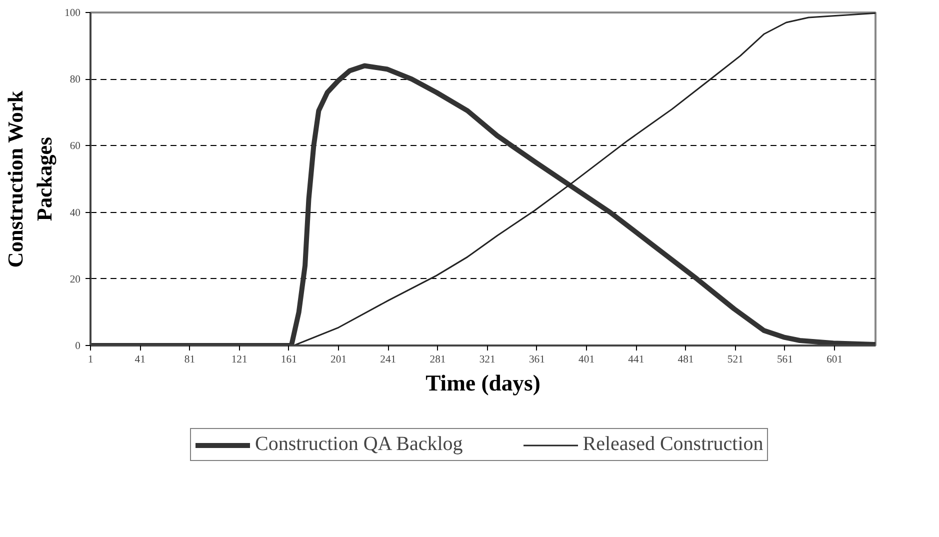 Image resolution: width=939 pixels, height=537 pixels. What do you see at coordinates (75, 146) in the screenshot?
I see `y-tick-label: 60` at bounding box center [75, 146].